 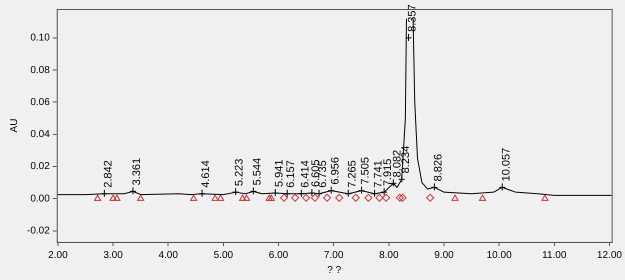 I want to click on annotation: 5.941, so click(x=279, y=173).